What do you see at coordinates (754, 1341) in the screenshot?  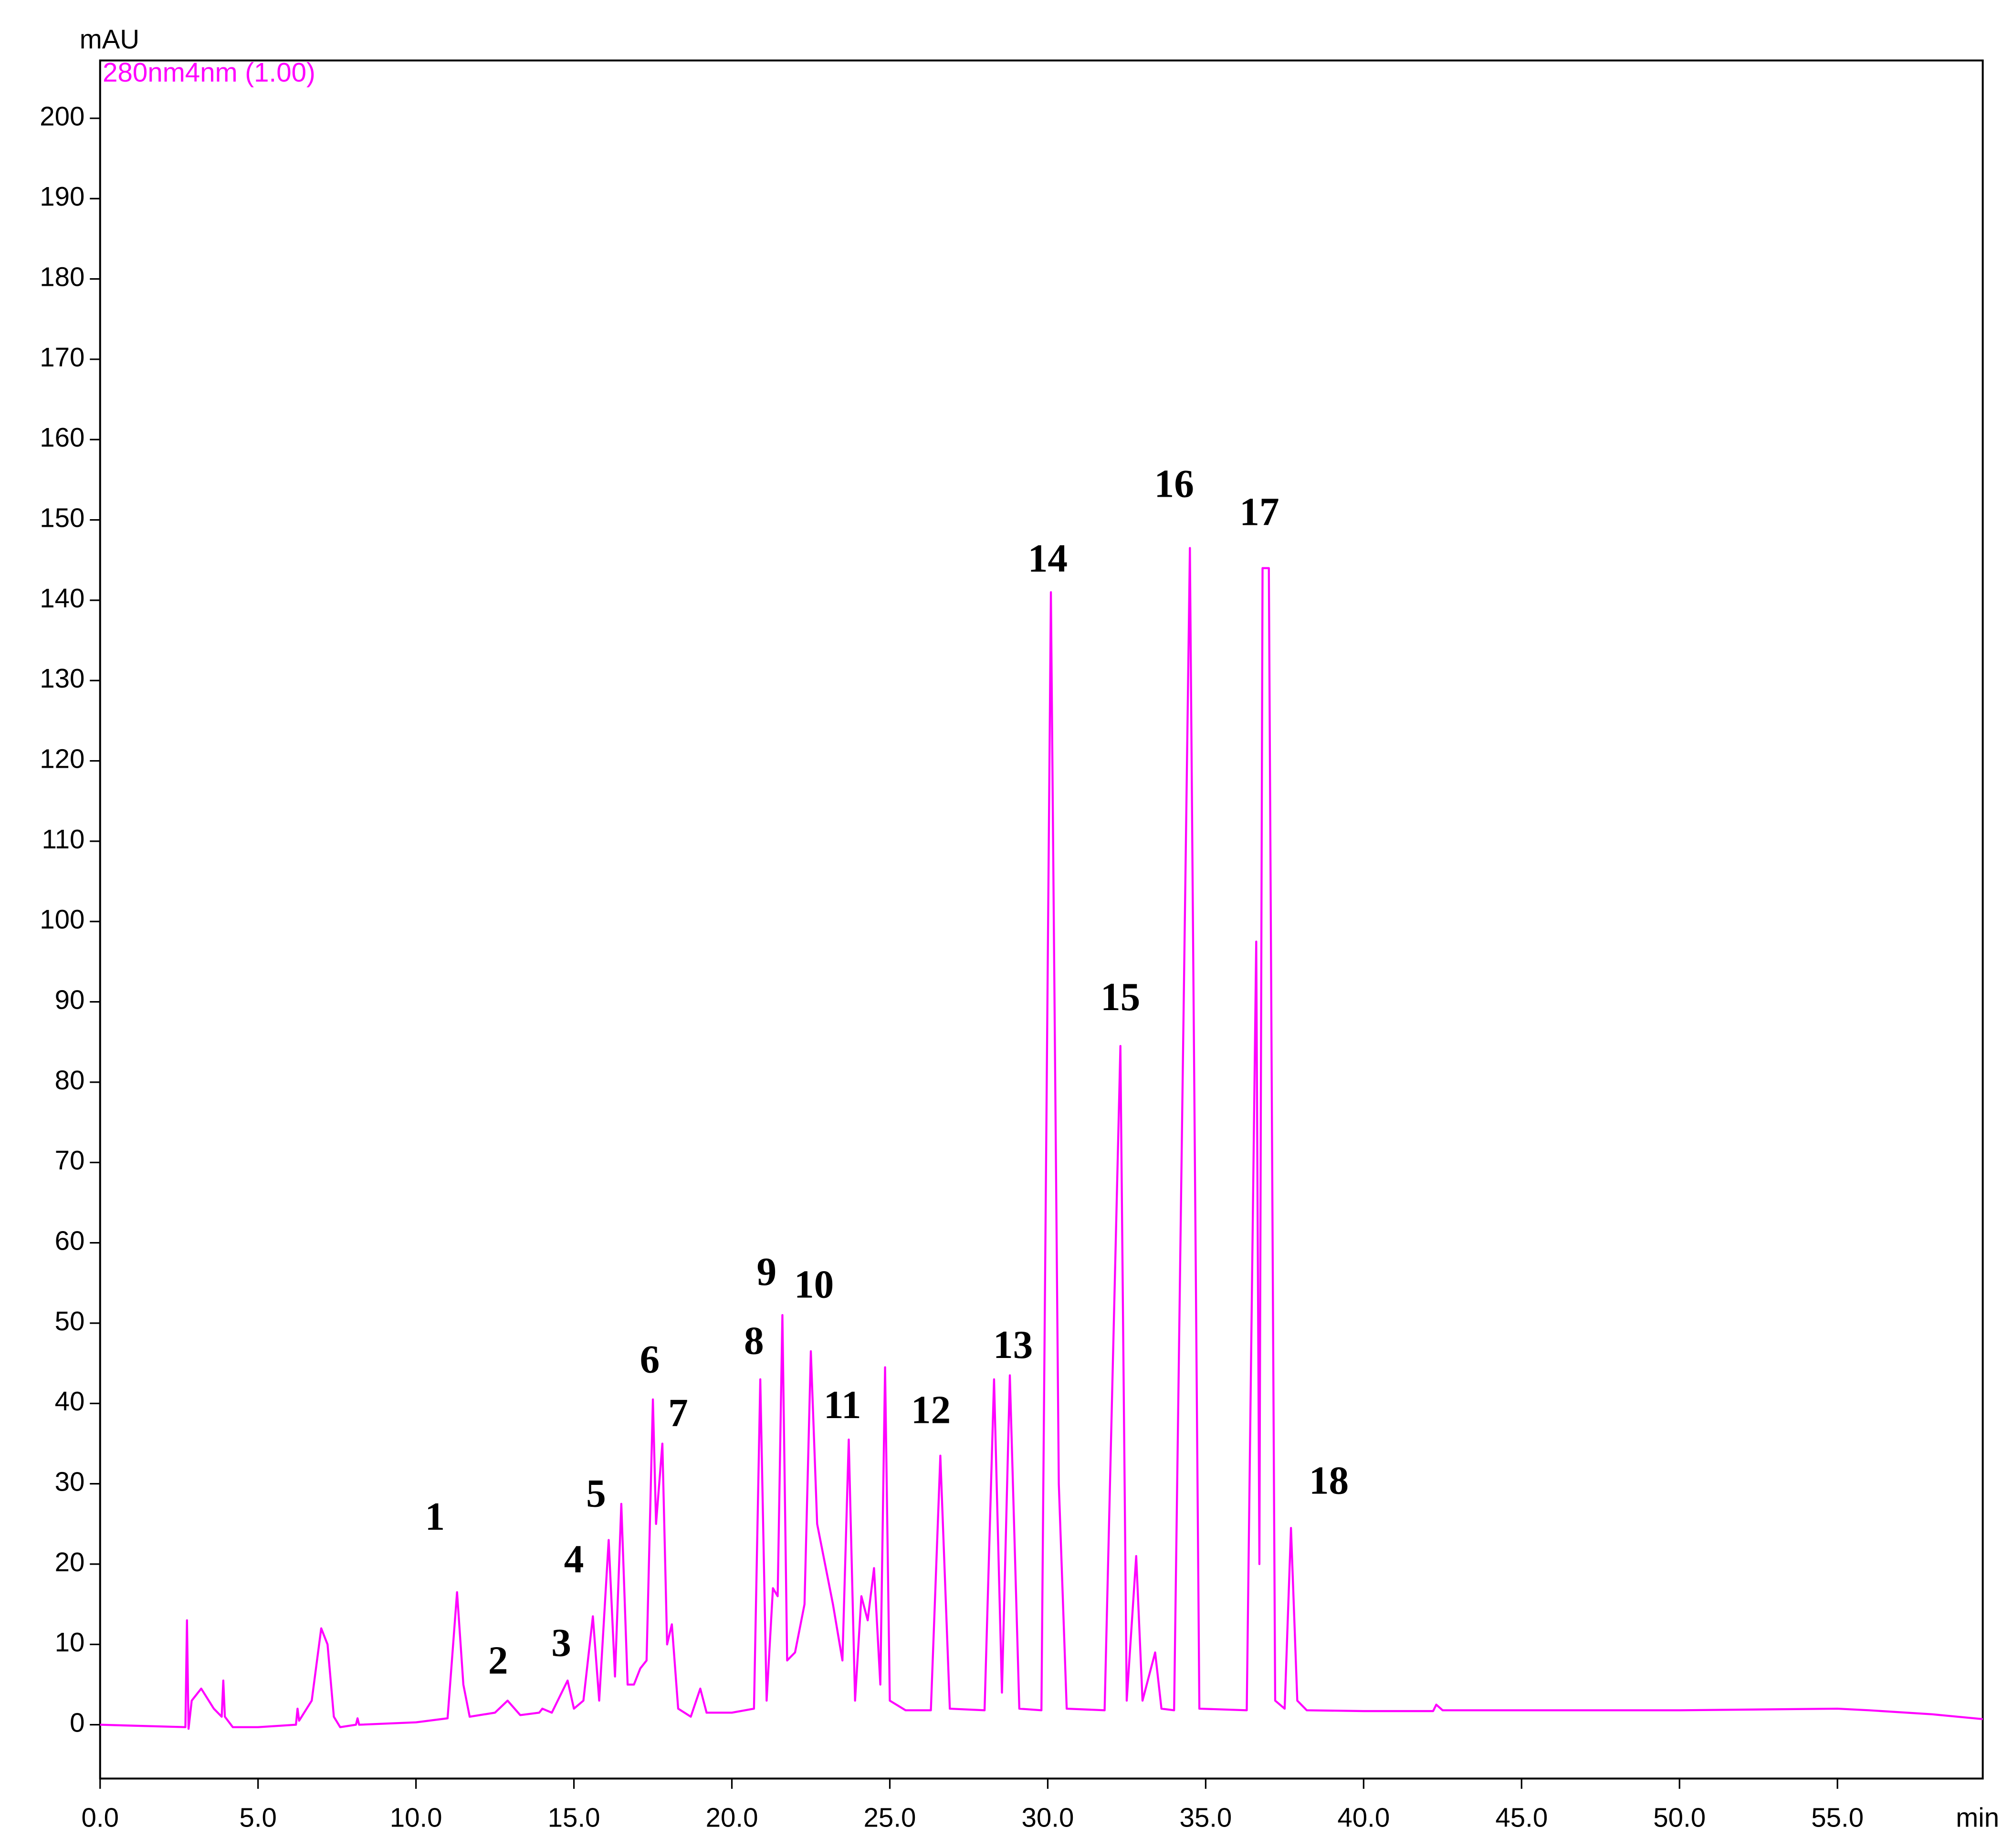 I see `peak-label: 8` at bounding box center [754, 1341].